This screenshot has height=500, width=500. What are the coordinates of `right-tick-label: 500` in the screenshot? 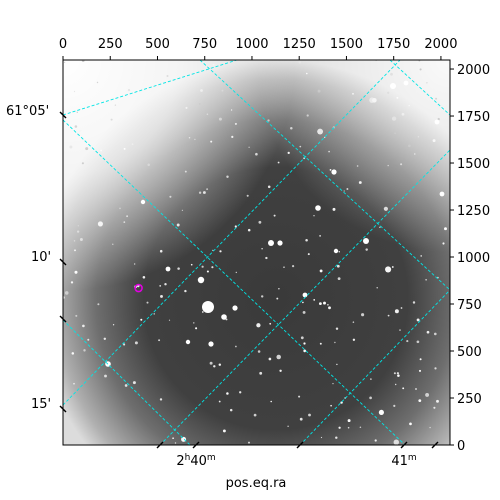 It's located at (469, 352).